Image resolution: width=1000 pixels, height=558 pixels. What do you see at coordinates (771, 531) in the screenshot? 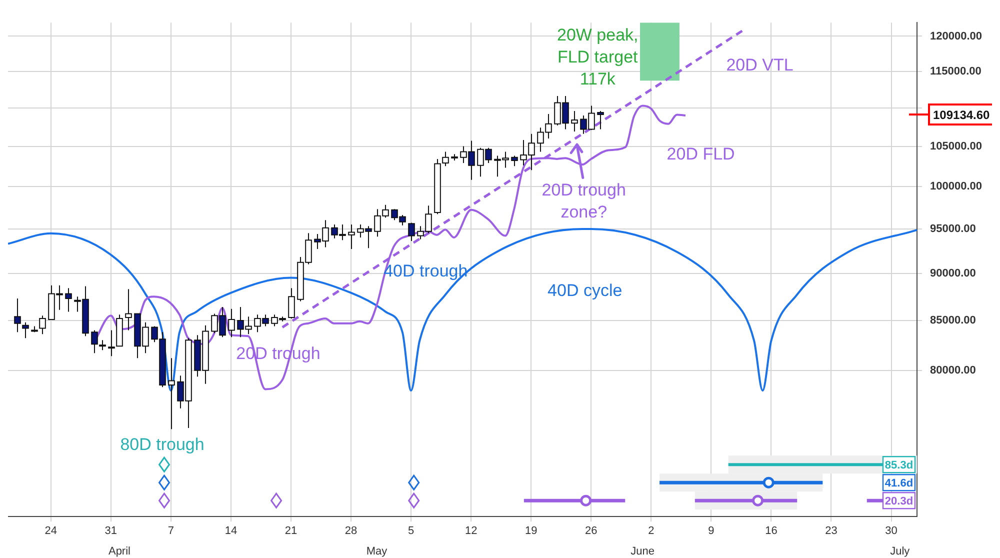
I see `x-tick-label: 16` at bounding box center [771, 531].